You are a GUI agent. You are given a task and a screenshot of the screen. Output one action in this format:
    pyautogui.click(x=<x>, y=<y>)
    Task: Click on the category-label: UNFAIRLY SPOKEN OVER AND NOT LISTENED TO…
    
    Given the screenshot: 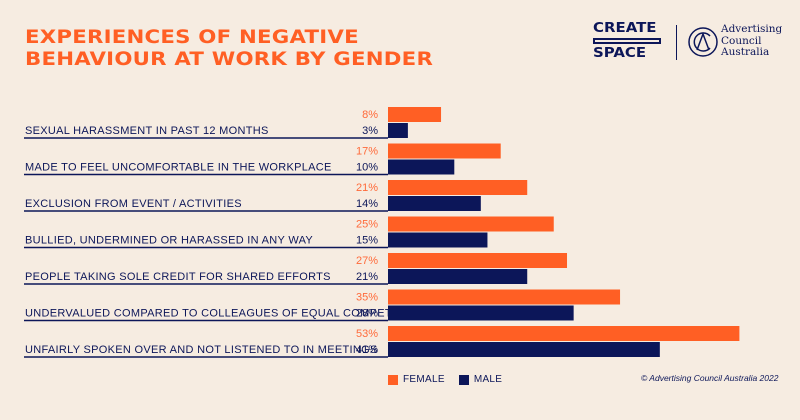 What is the action you would take?
    pyautogui.click(x=201, y=350)
    